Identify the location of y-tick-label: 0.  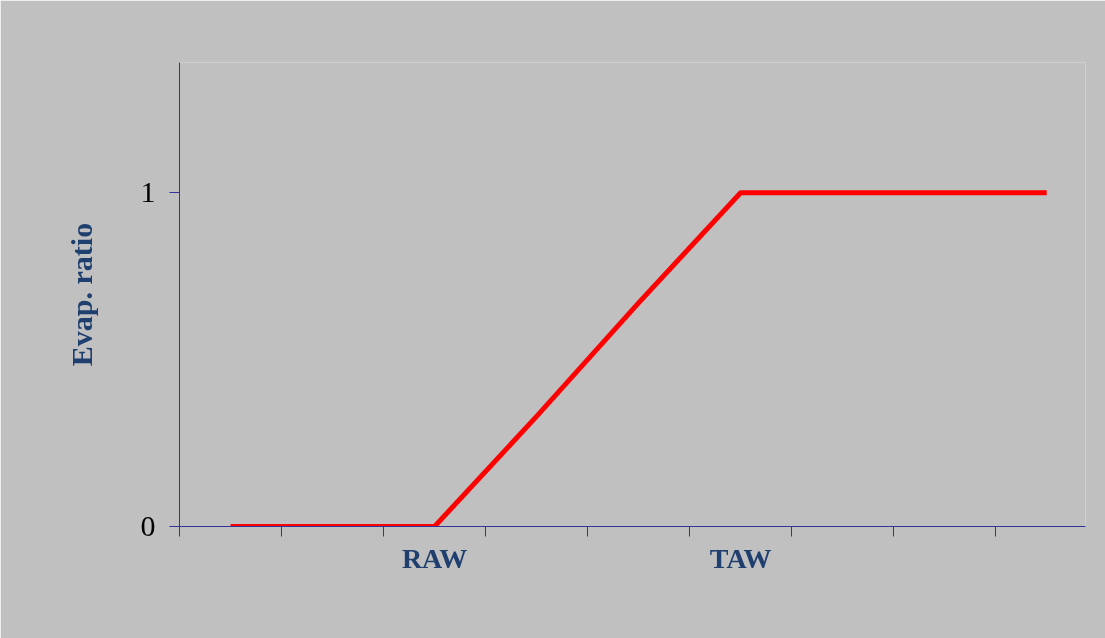
(148, 525).